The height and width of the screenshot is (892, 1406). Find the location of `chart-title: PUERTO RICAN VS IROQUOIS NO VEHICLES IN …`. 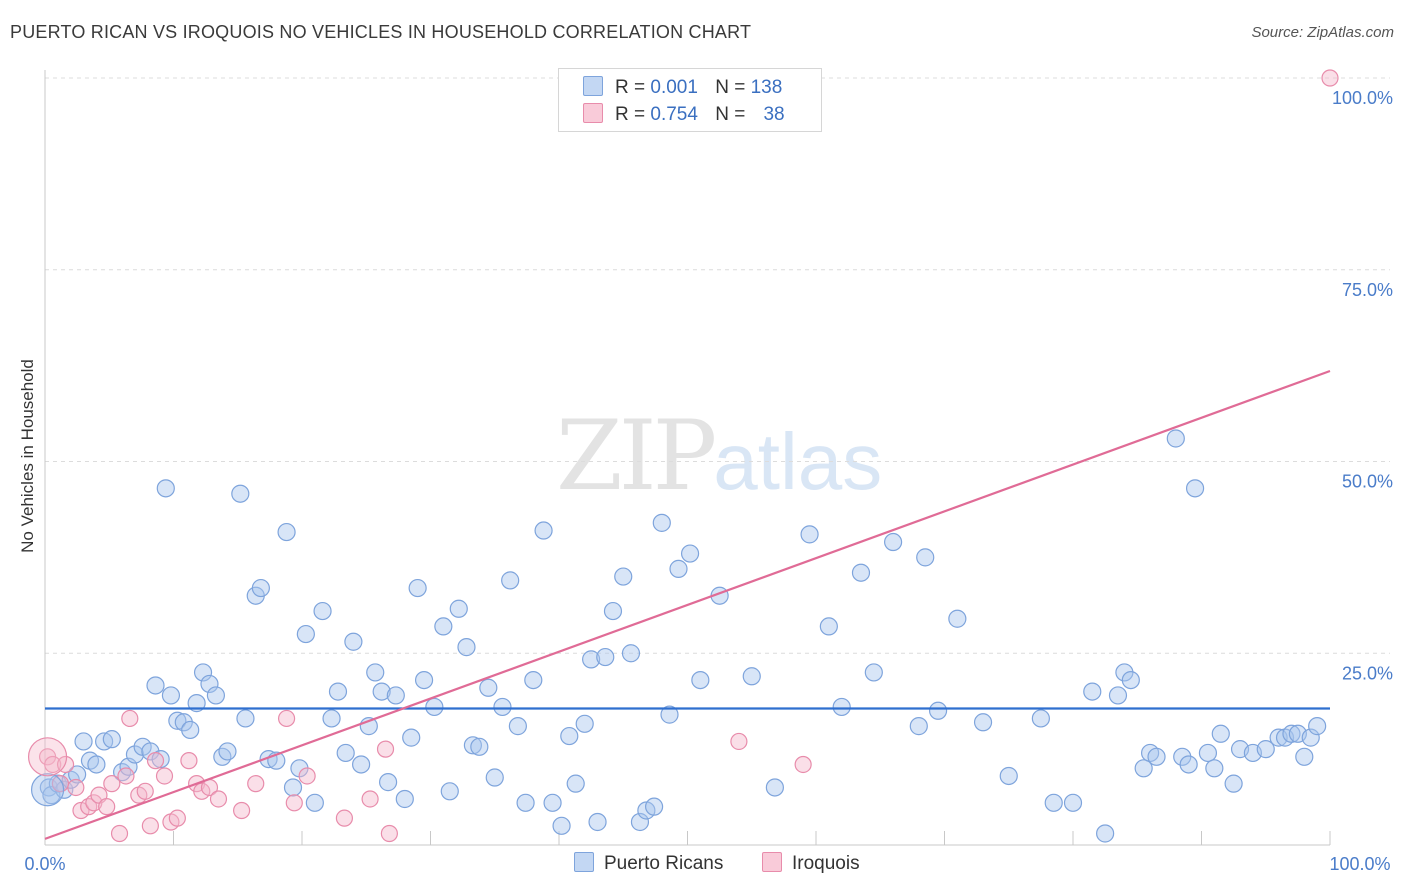

chart-title: PUERTO RICAN VS IROQUOIS NO VEHICLES IN … is located at coordinates (381, 32).